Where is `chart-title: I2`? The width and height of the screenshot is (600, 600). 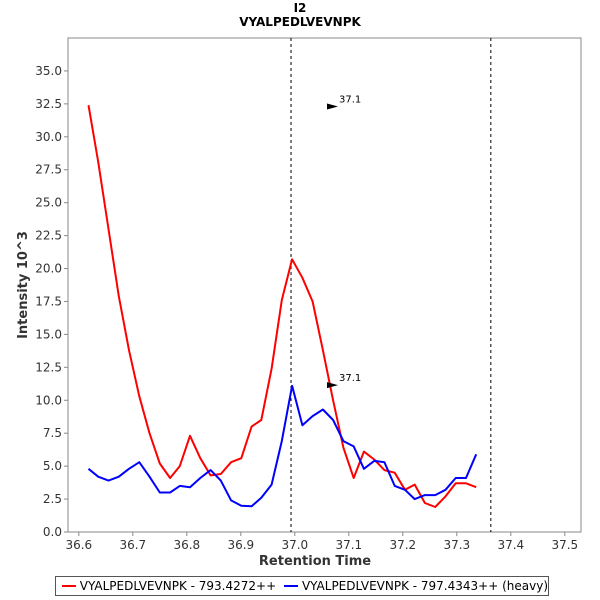
chart-title: I2 is located at coordinates (300, 8).